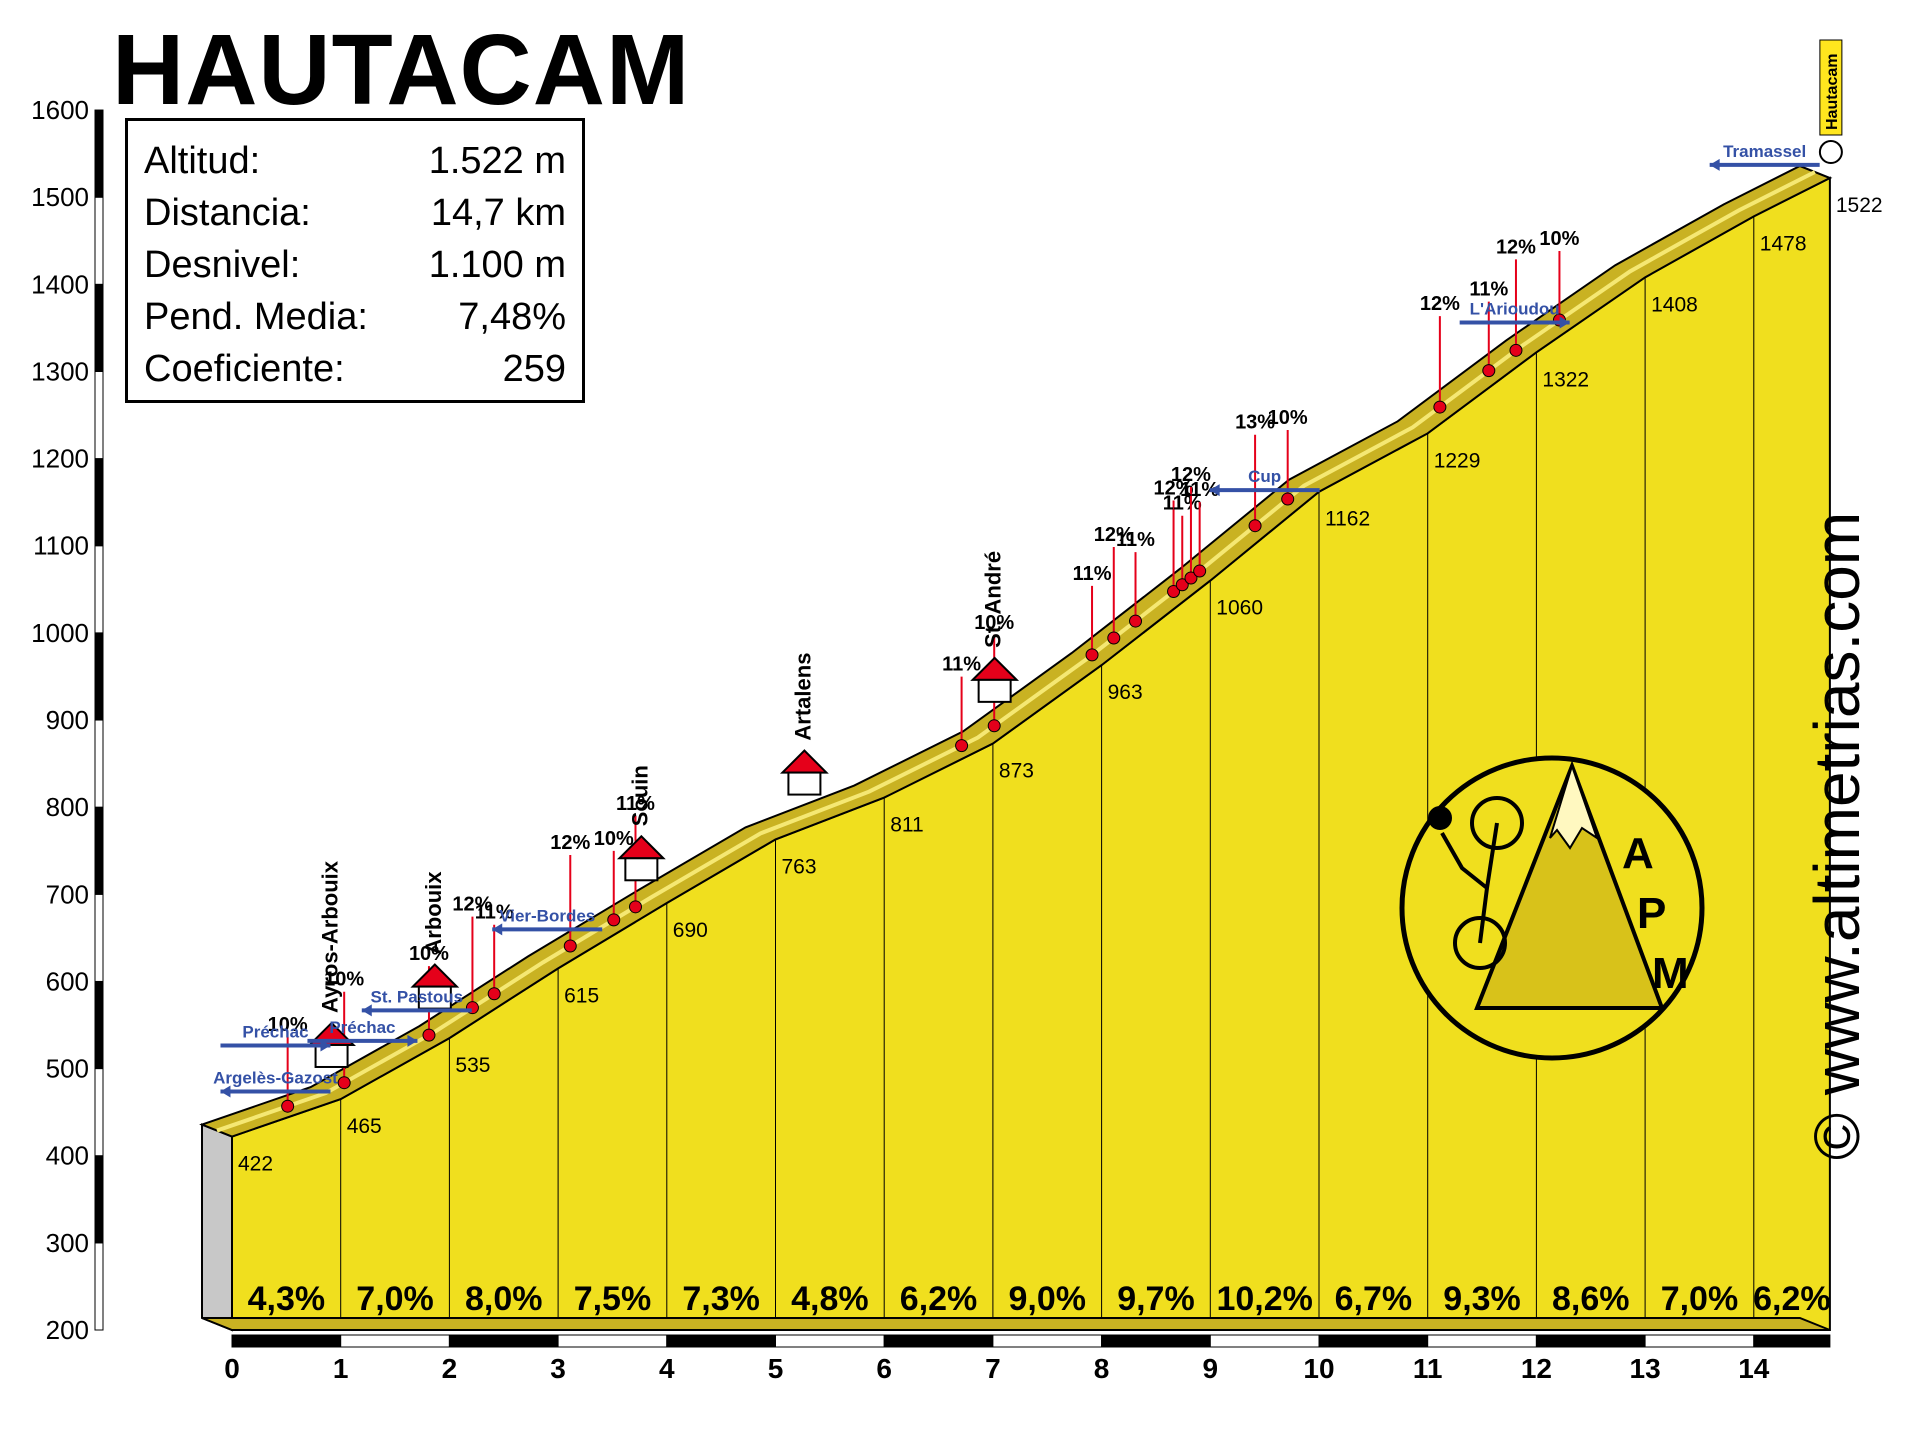 The height and width of the screenshot is (1430, 1920). What do you see at coordinates (1125, 692) in the screenshot?
I see `altitude-label: 963` at bounding box center [1125, 692].